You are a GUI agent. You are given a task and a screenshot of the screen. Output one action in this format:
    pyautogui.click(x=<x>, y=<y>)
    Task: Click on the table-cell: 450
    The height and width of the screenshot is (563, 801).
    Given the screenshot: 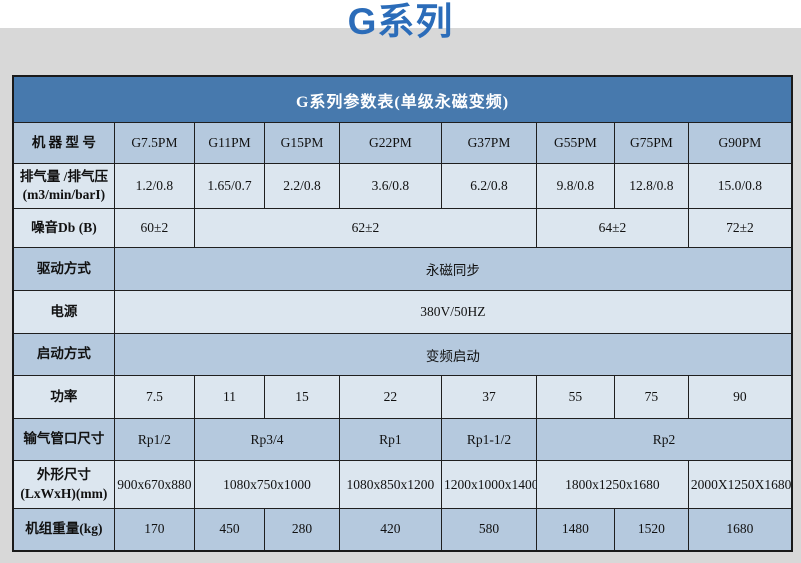 What is the action you would take?
    pyautogui.click(x=229, y=529)
    